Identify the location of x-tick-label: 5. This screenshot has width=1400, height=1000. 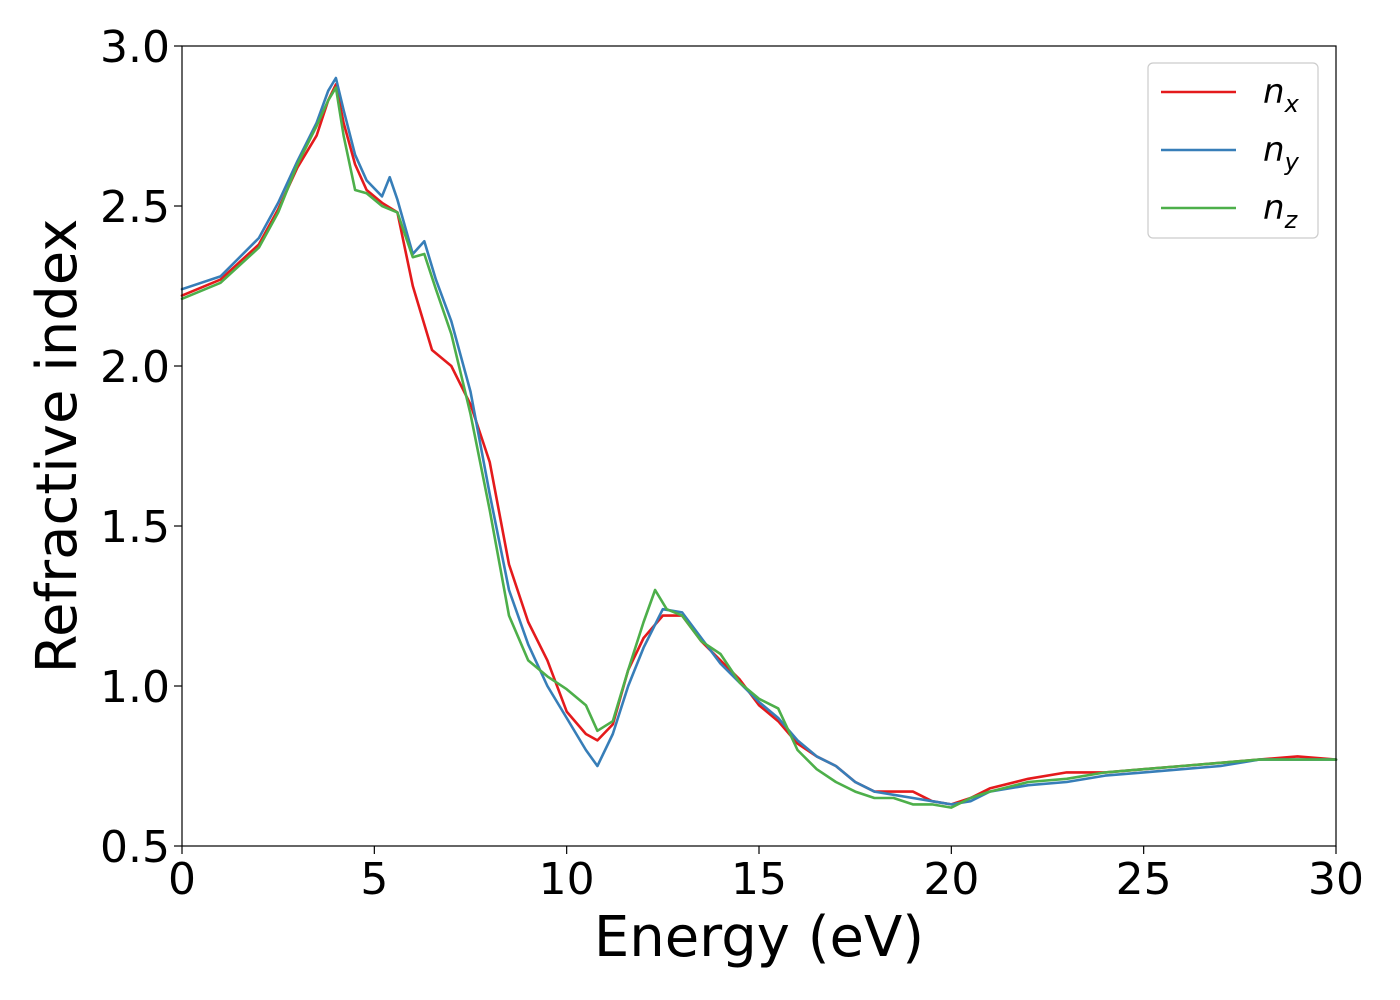
(374, 879).